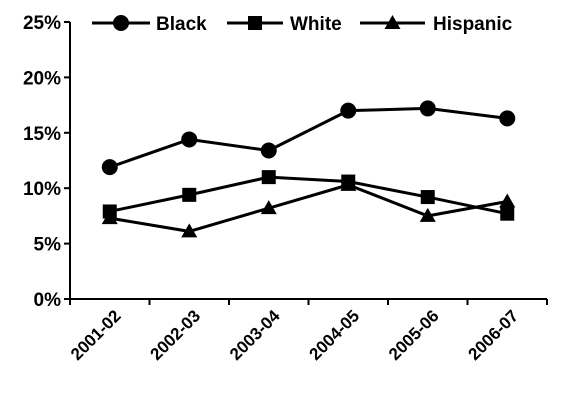 This screenshot has width=571, height=396. What do you see at coordinates (42, 23) in the screenshot?
I see `y-tick-label: 25%` at bounding box center [42, 23].